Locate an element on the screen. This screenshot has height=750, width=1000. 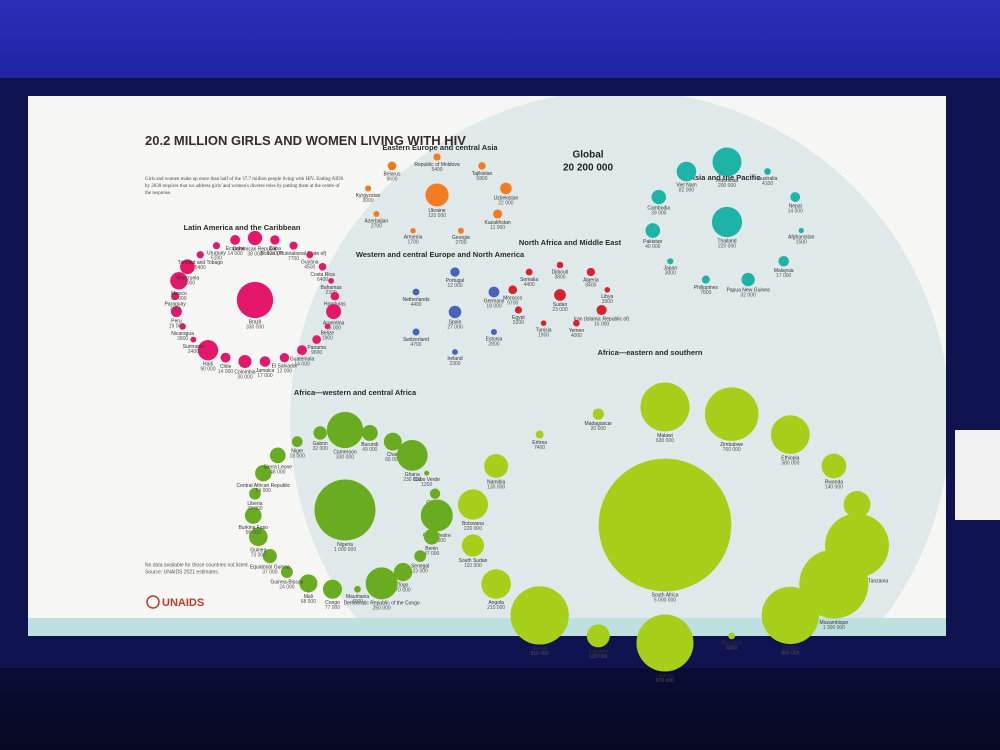
country-name: Rwanda is located at coordinates (834, 483).